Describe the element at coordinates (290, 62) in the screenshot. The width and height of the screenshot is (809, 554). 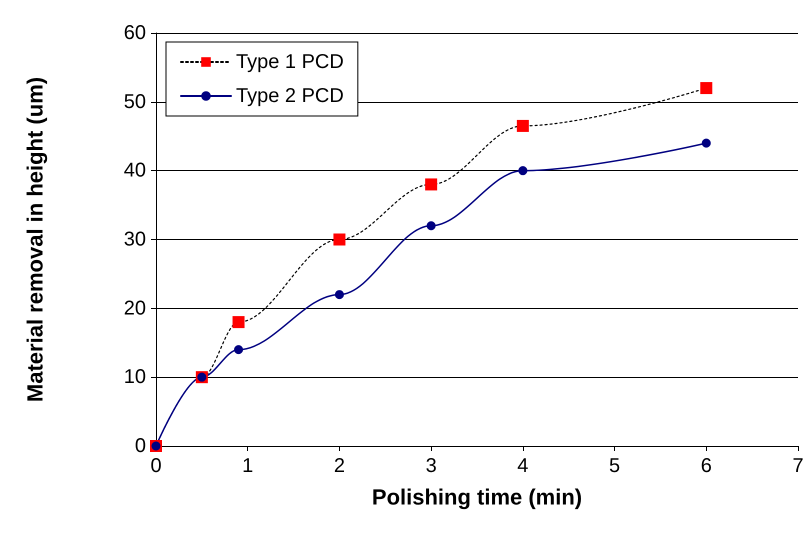
I see `legend-label: Type 1 PCD` at that location.